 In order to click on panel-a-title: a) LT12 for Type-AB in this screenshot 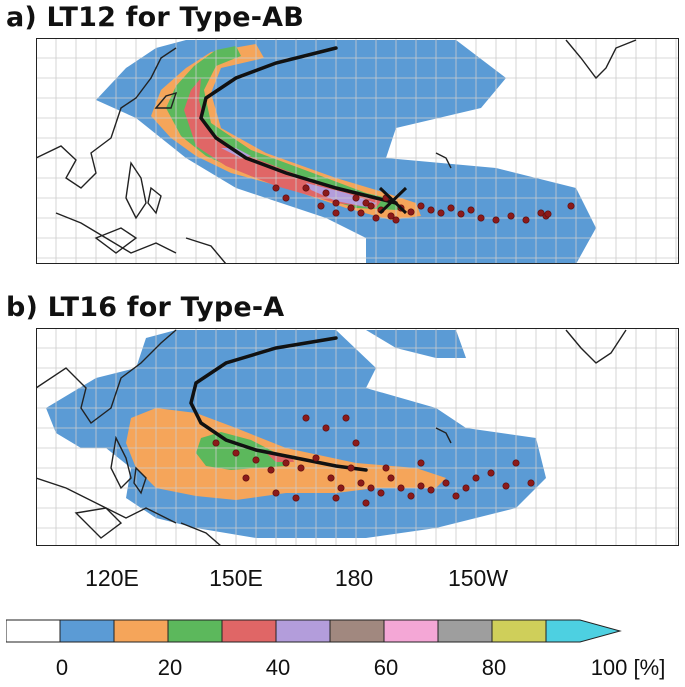, I will do `click(155, 17)`.